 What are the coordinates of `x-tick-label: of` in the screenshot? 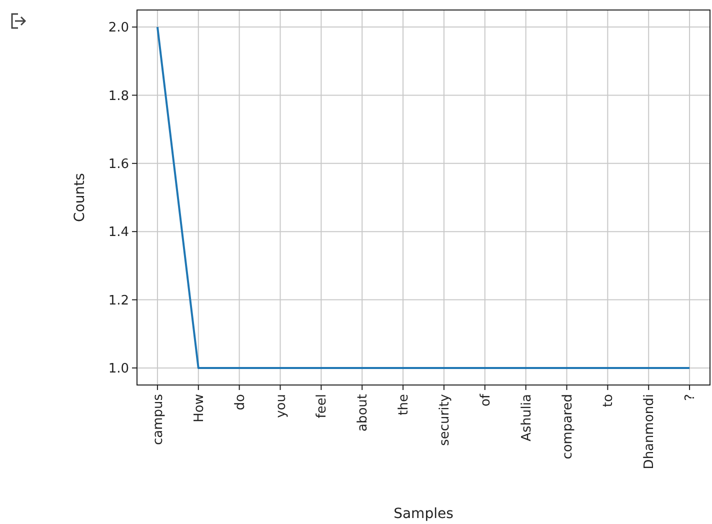 It's located at (486, 400).